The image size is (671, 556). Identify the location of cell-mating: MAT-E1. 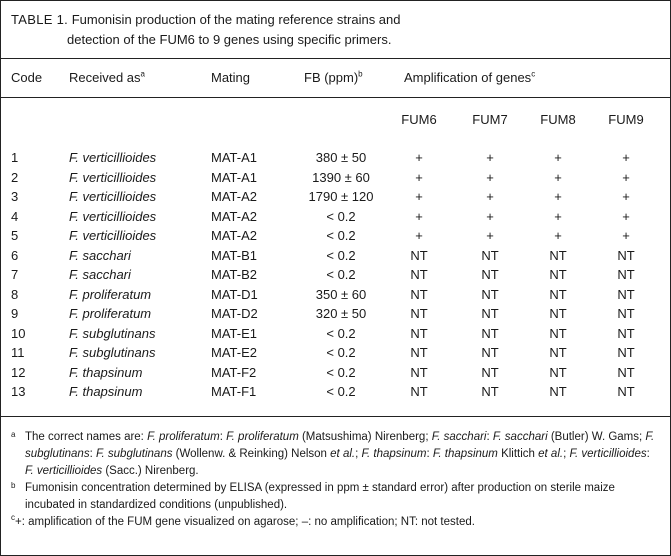
(234, 333).